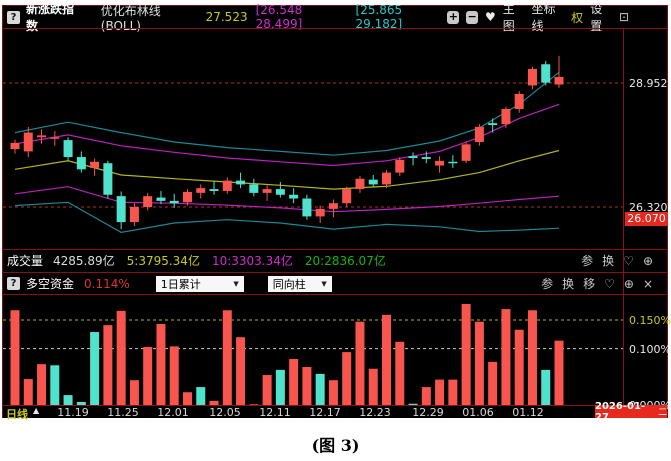 This screenshot has height=461, width=671. What do you see at coordinates (289, 284) in the screenshot?
I see `bar-style-dropdown-value: 同向柱` at bounding box center [289, 284].